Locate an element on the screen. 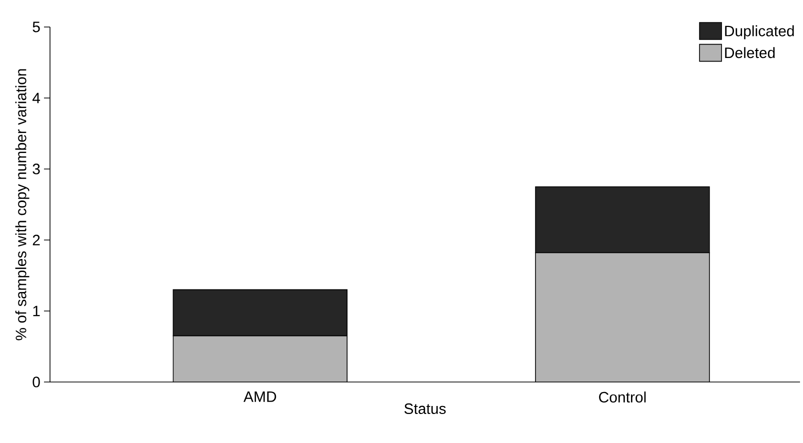  y-tick-label: 0 is located at coordinates (36, 382).